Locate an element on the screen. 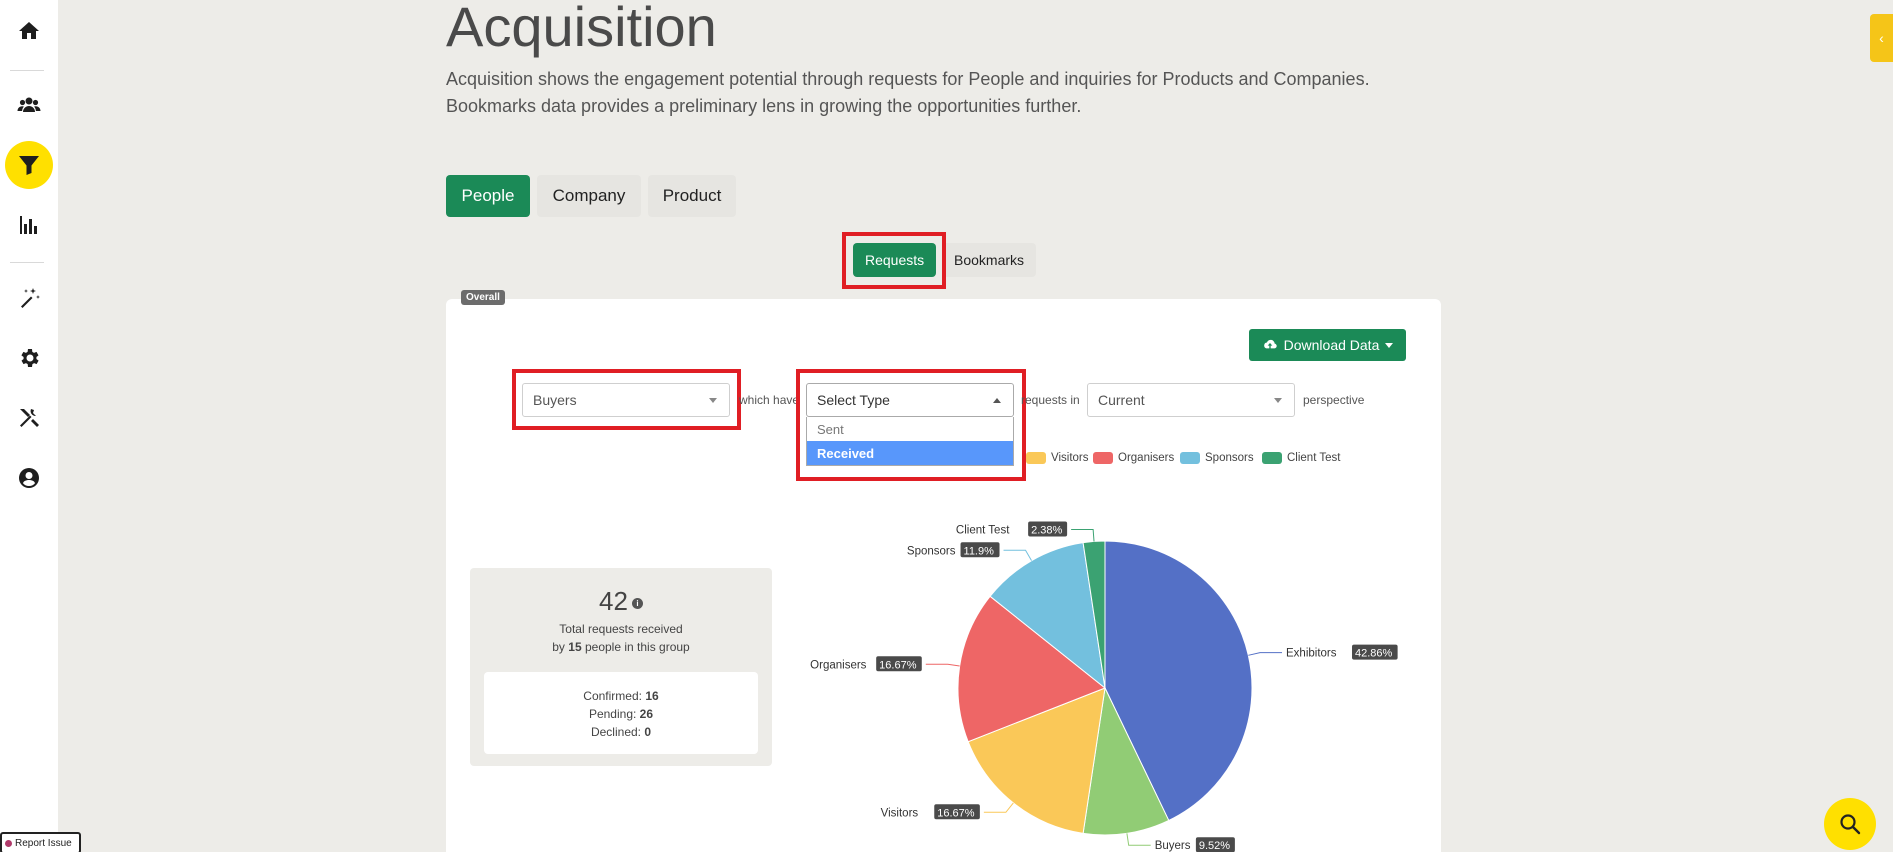 Image resolution: width=1893 pixels, height=852 pixels. filter-text-which-have: which have is located at coordinates (769, 400).